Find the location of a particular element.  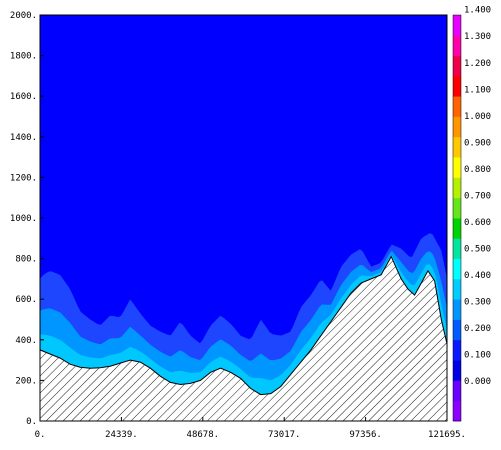

y-tick-label: 0. is located at coordinates (31, 422).